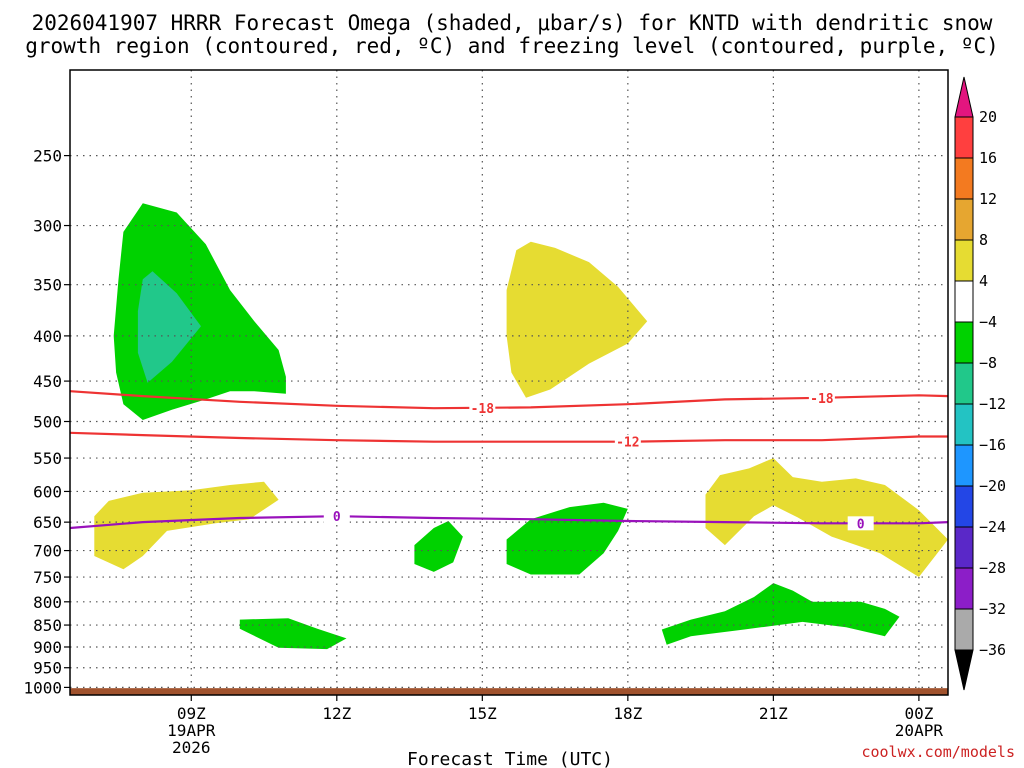  Describe the element at coordinates (964, 670) in the screenshot. I see `colorbar-bottom-arrow` at that location.